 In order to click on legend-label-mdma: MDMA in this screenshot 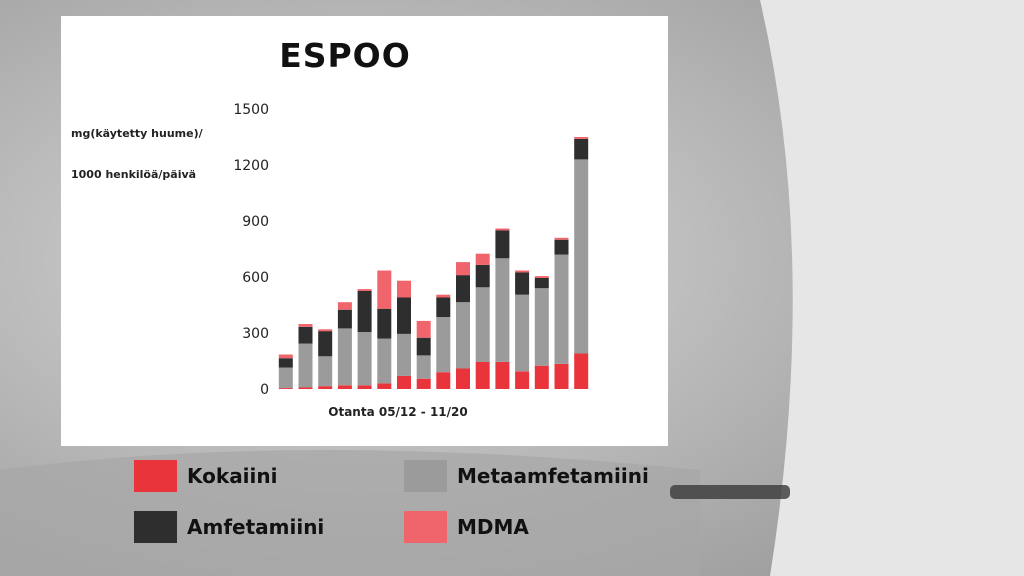, I will do `click(493, 527)`.